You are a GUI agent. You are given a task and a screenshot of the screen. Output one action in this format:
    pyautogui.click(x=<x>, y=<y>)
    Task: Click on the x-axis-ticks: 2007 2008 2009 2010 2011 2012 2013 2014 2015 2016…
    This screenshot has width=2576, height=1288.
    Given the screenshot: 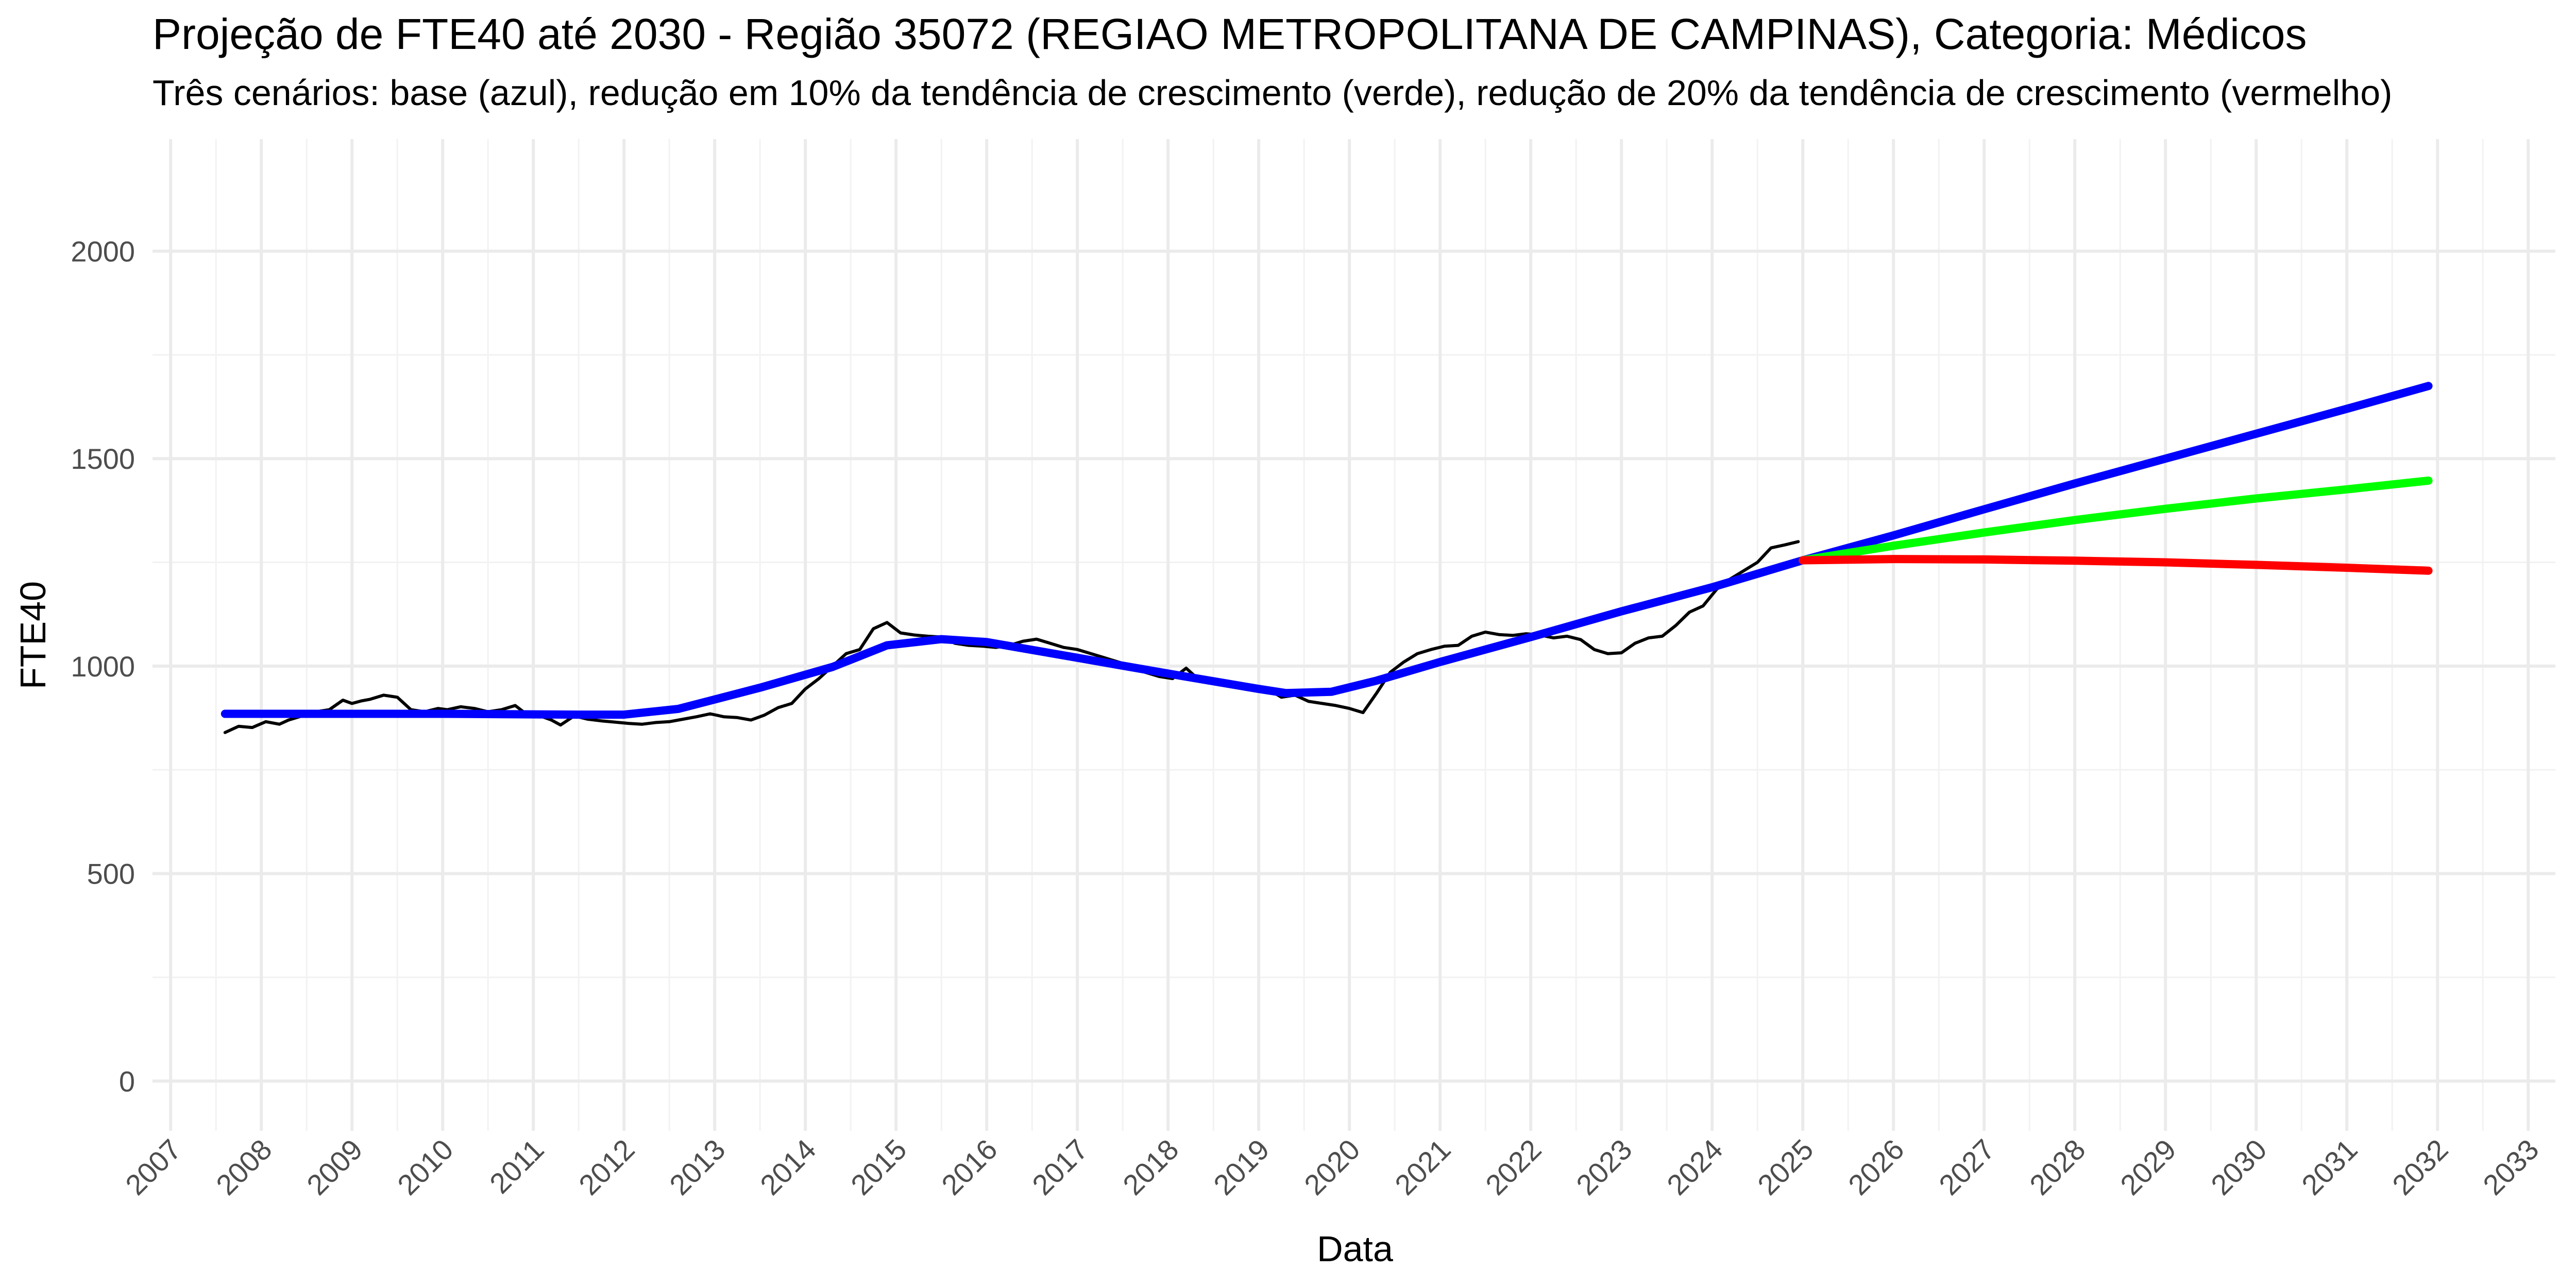 What is the action you would take?
    pyautogui.click(x=1332, y=1167)
    